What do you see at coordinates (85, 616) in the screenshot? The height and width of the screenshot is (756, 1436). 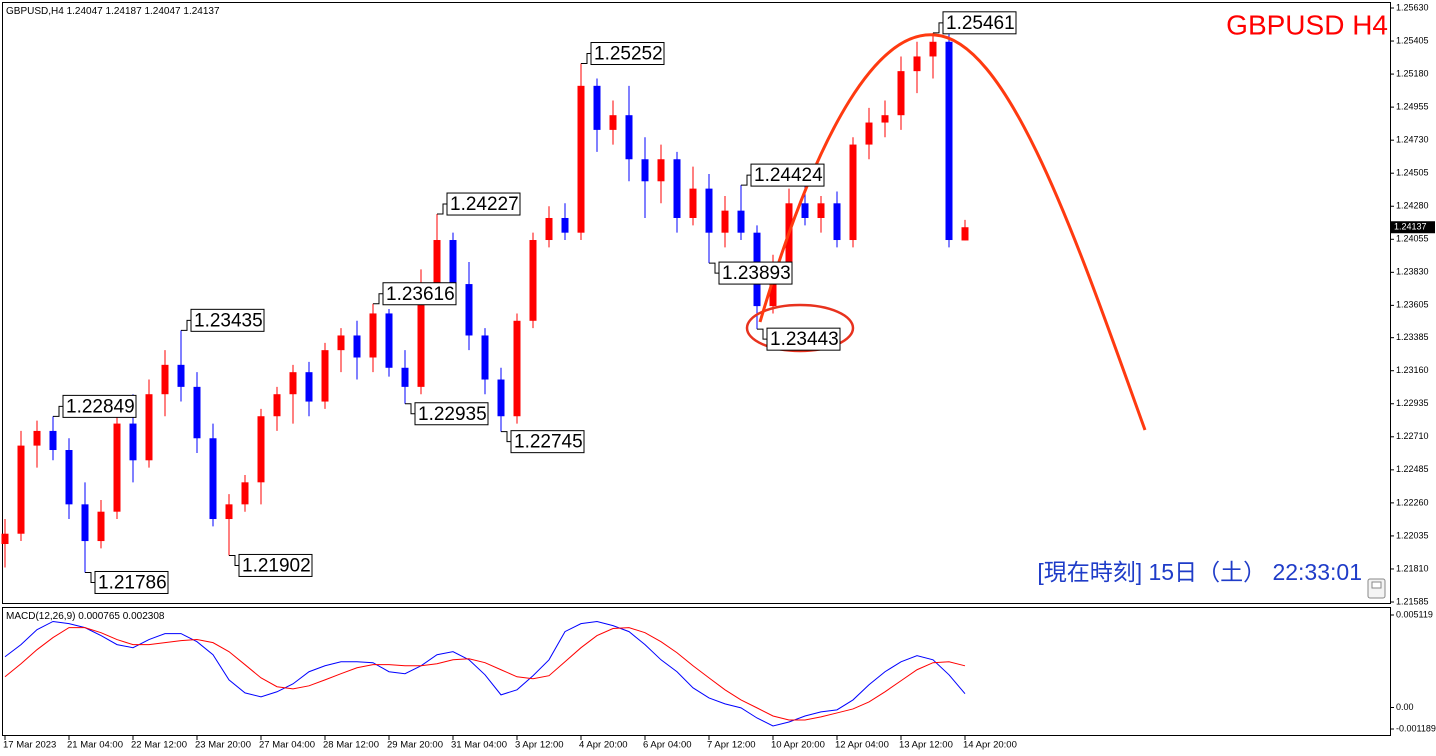 I see `macd-header: MACD(12,26,9) 0.000765 0.002308` at bounding box center [85, 616].